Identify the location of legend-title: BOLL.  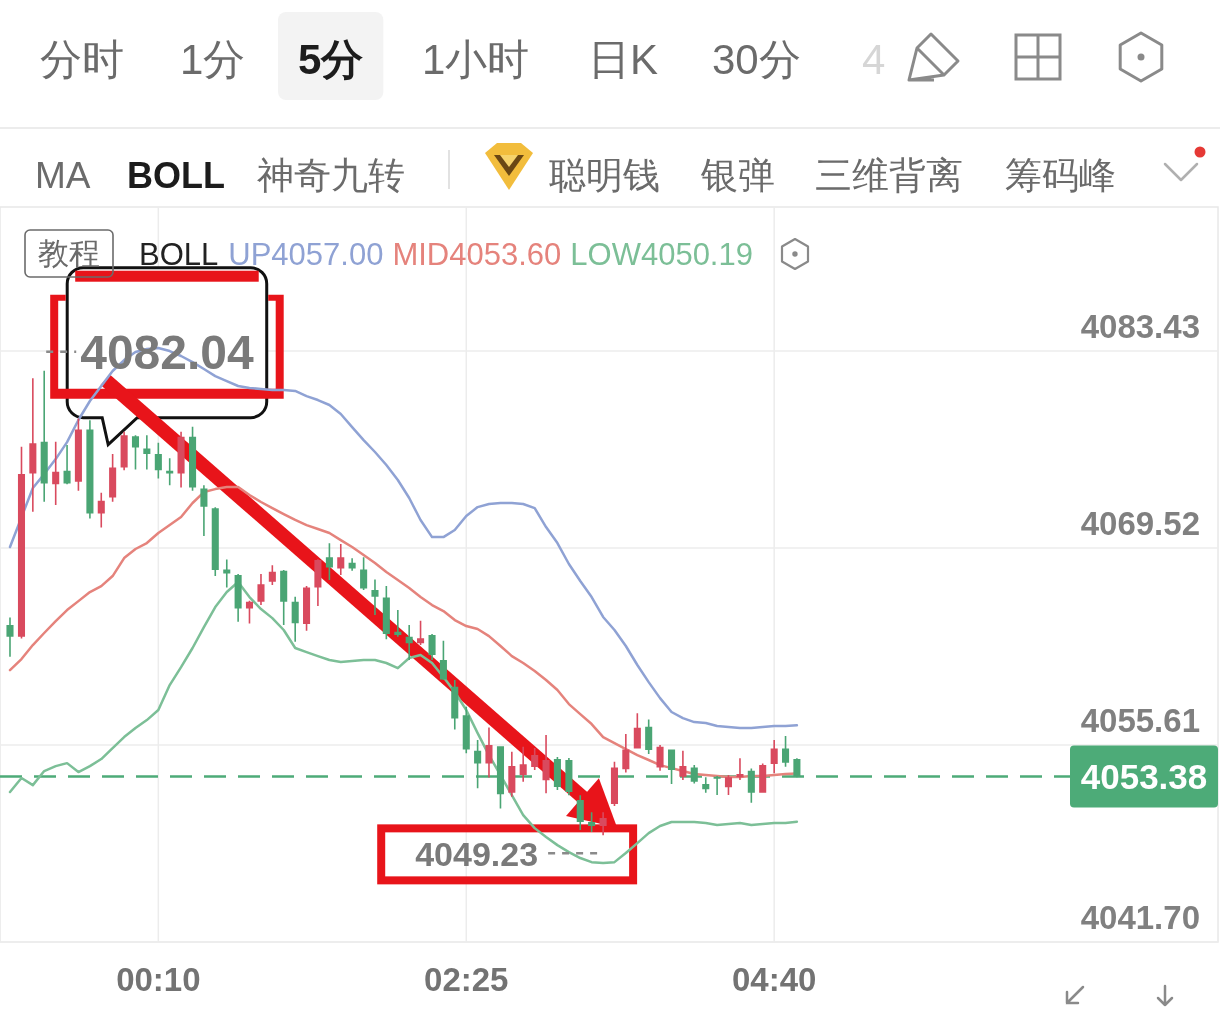
(179, 254).